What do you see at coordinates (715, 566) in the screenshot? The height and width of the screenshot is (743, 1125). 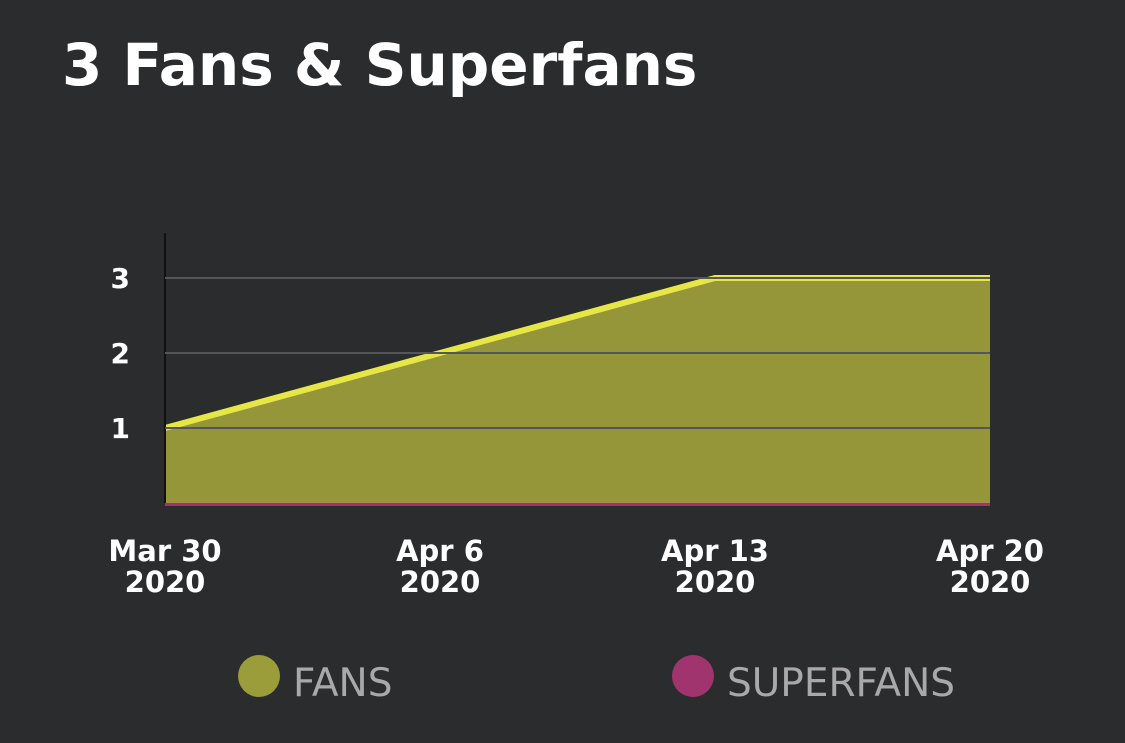 I see `x-tick-label: Apr 13 2020` at bounding box center [715, 566].